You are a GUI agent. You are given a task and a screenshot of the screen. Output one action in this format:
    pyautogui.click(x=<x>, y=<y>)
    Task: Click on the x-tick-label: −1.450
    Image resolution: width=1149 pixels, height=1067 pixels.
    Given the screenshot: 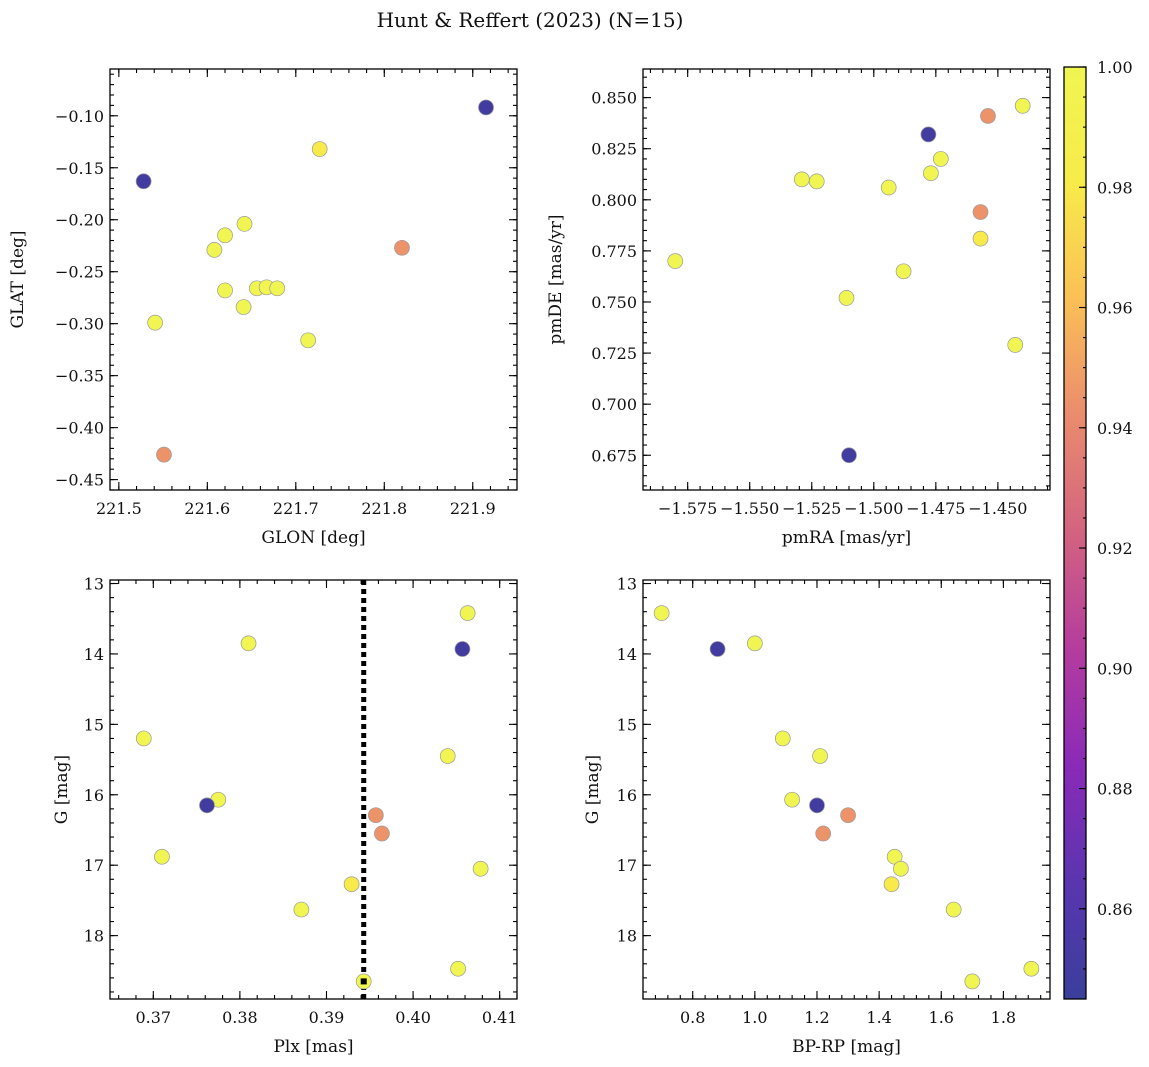 What is the action you would take?
    pyautogui.click(x=997, y=508)
    